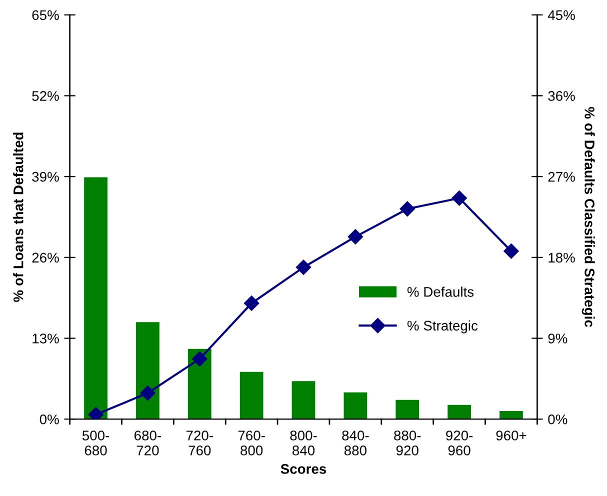 This screenshot has height=496, width=607. What do you see at coordinates (459, 443) in the screenshot?
I see `x-tick-label: 920- 960` at bounding box center [459, 443].